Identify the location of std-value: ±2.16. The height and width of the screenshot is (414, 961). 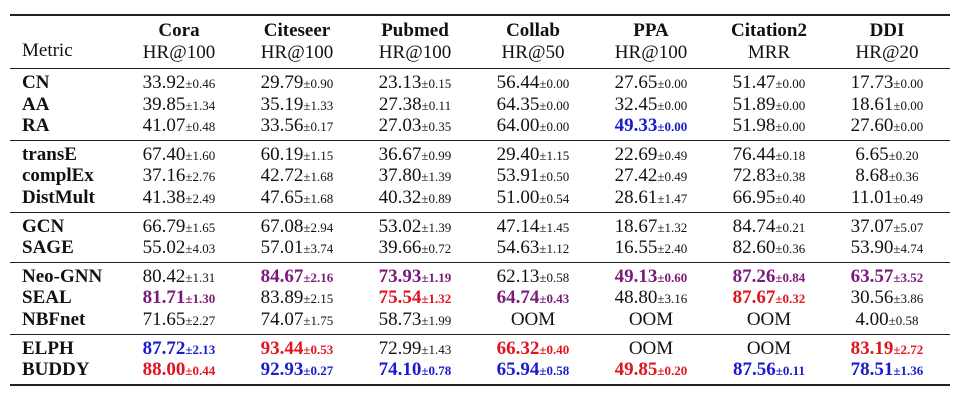
(318, 277).